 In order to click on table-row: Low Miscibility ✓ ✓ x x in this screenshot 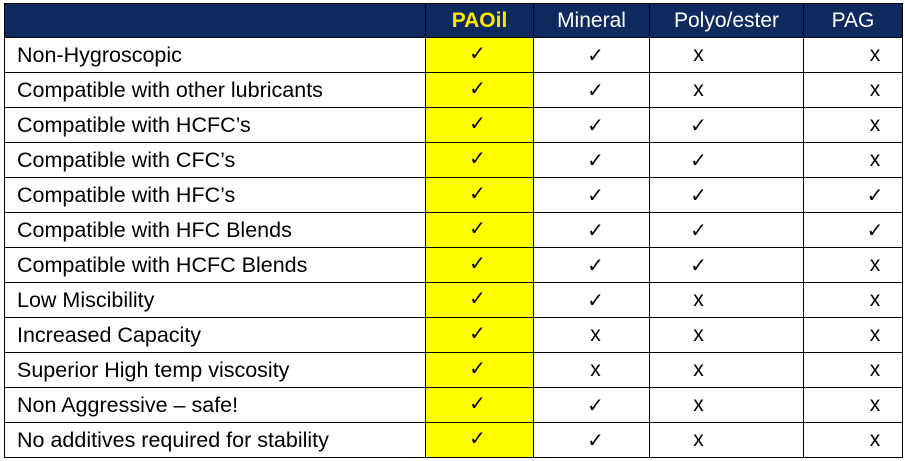, I will do `click(453, 300)`.